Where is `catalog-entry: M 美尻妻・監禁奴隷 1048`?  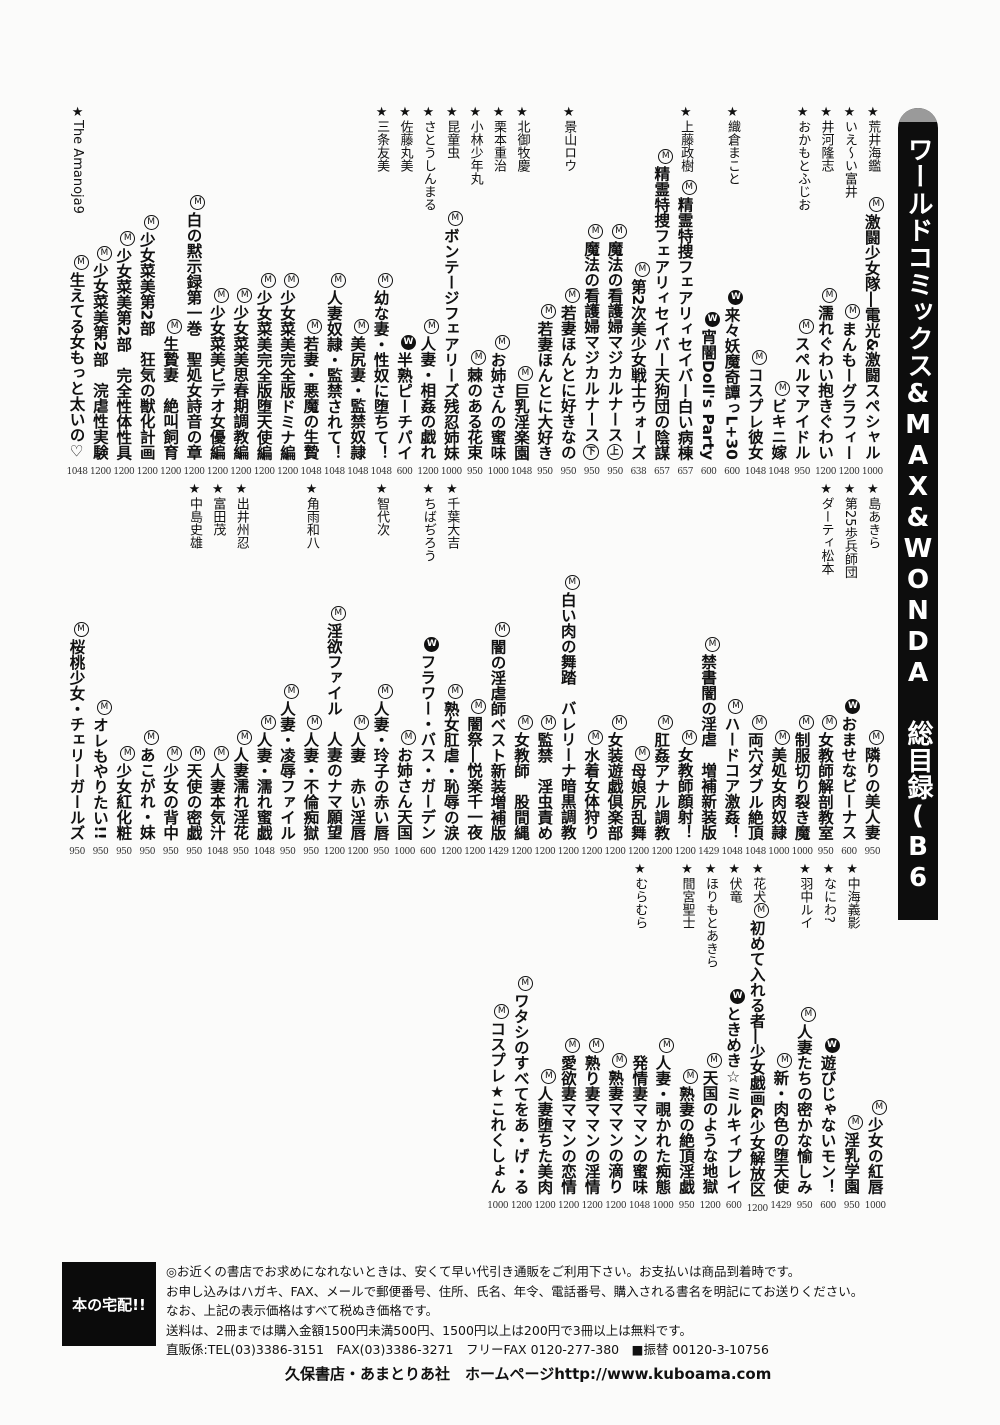 catalog-entry: M 美尻妻・監禁奴隷 1048 is located at coordinates (358, 292).